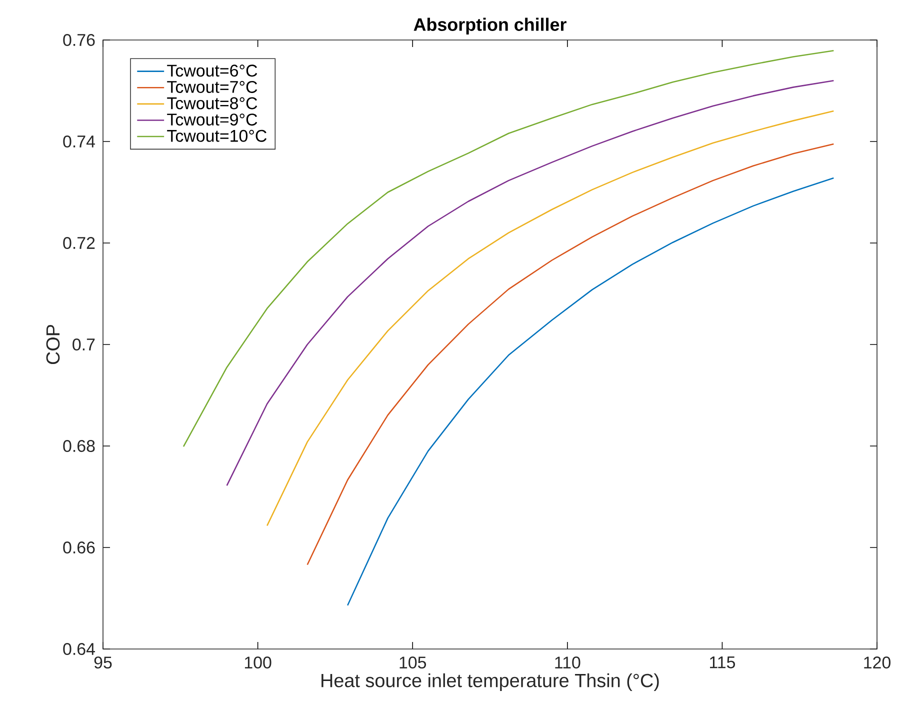 This screenshot has height=728, width=899. What do you see at coordinates (413, 662) in the screenshot?
I see `x-tick-label: 105` at bounding box center [413, 662].